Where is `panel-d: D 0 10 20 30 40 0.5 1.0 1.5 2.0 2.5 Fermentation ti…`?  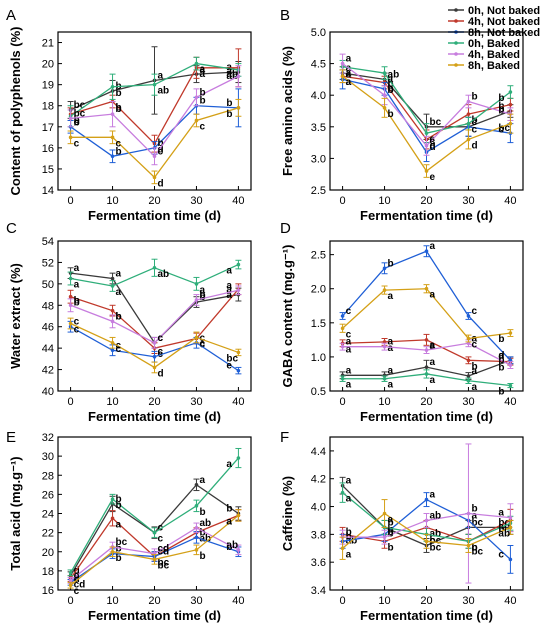
panel-d: D 0 10 20 30 40 0.5 1.0 1.5 2.0 2.5 Fermentation ti… is located at coordinates (402, 322).